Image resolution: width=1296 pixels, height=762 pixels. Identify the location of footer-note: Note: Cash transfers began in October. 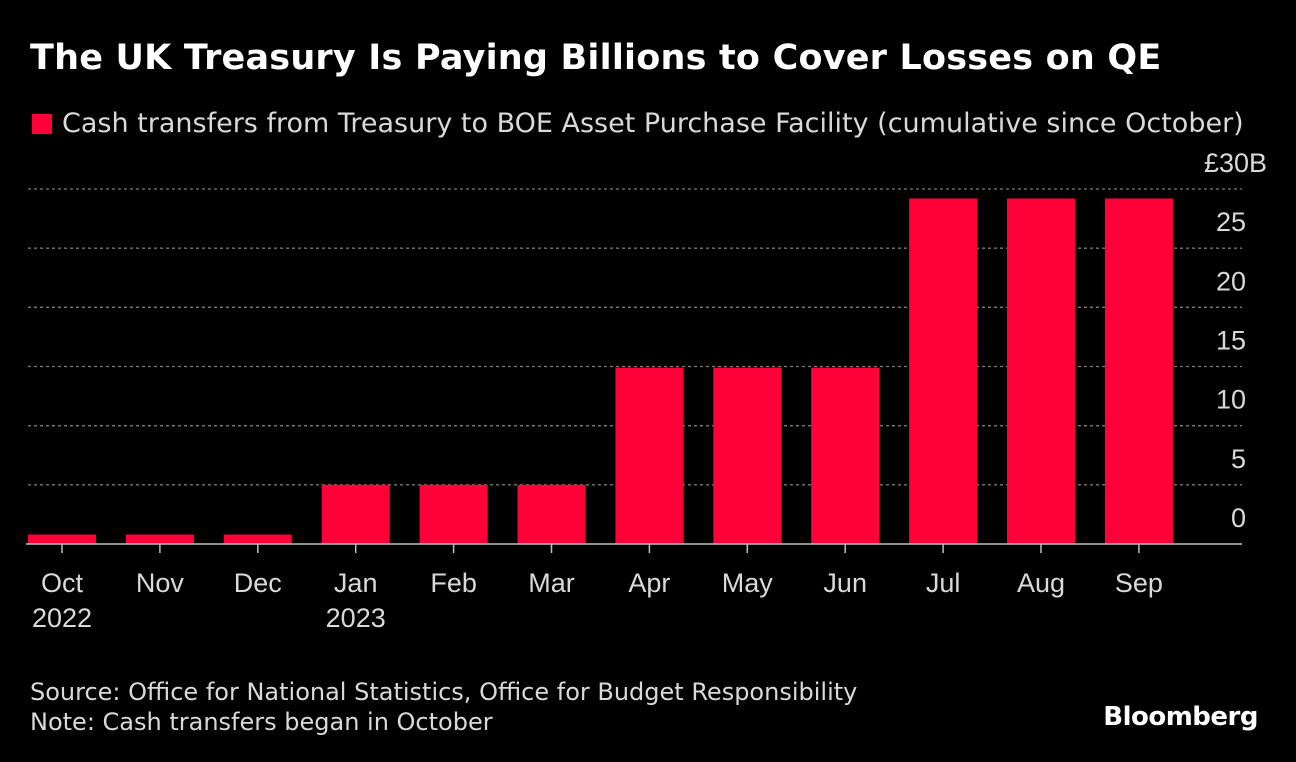
(261, 722).